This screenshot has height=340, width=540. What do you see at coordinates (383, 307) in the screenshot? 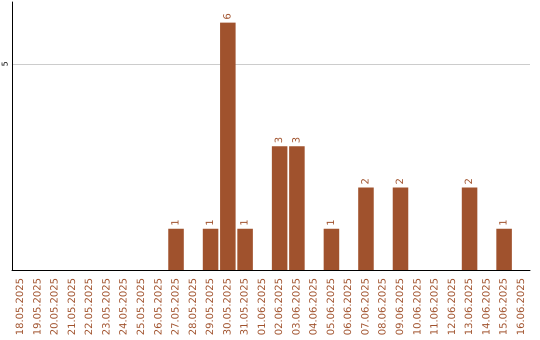
I see `x-tick-label: 08.06.2025` at bounding box center [383, 307].